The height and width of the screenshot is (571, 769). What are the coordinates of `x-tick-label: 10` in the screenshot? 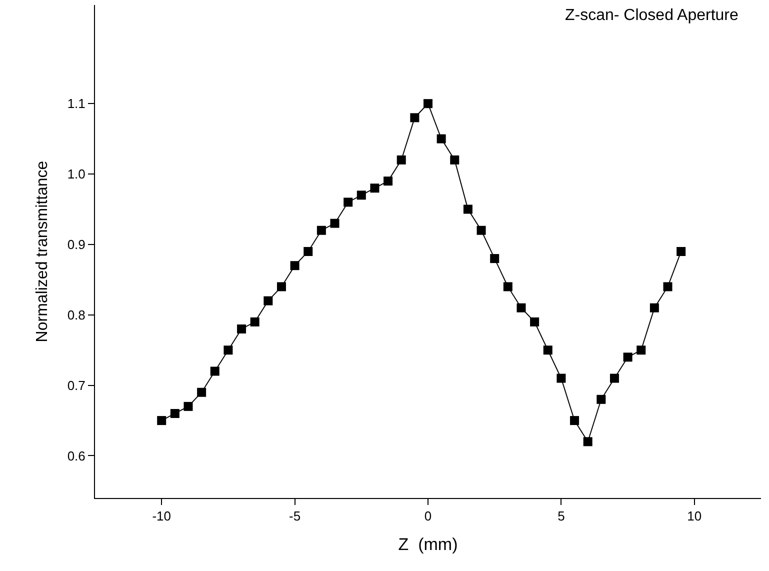 It's located at (694, 516).